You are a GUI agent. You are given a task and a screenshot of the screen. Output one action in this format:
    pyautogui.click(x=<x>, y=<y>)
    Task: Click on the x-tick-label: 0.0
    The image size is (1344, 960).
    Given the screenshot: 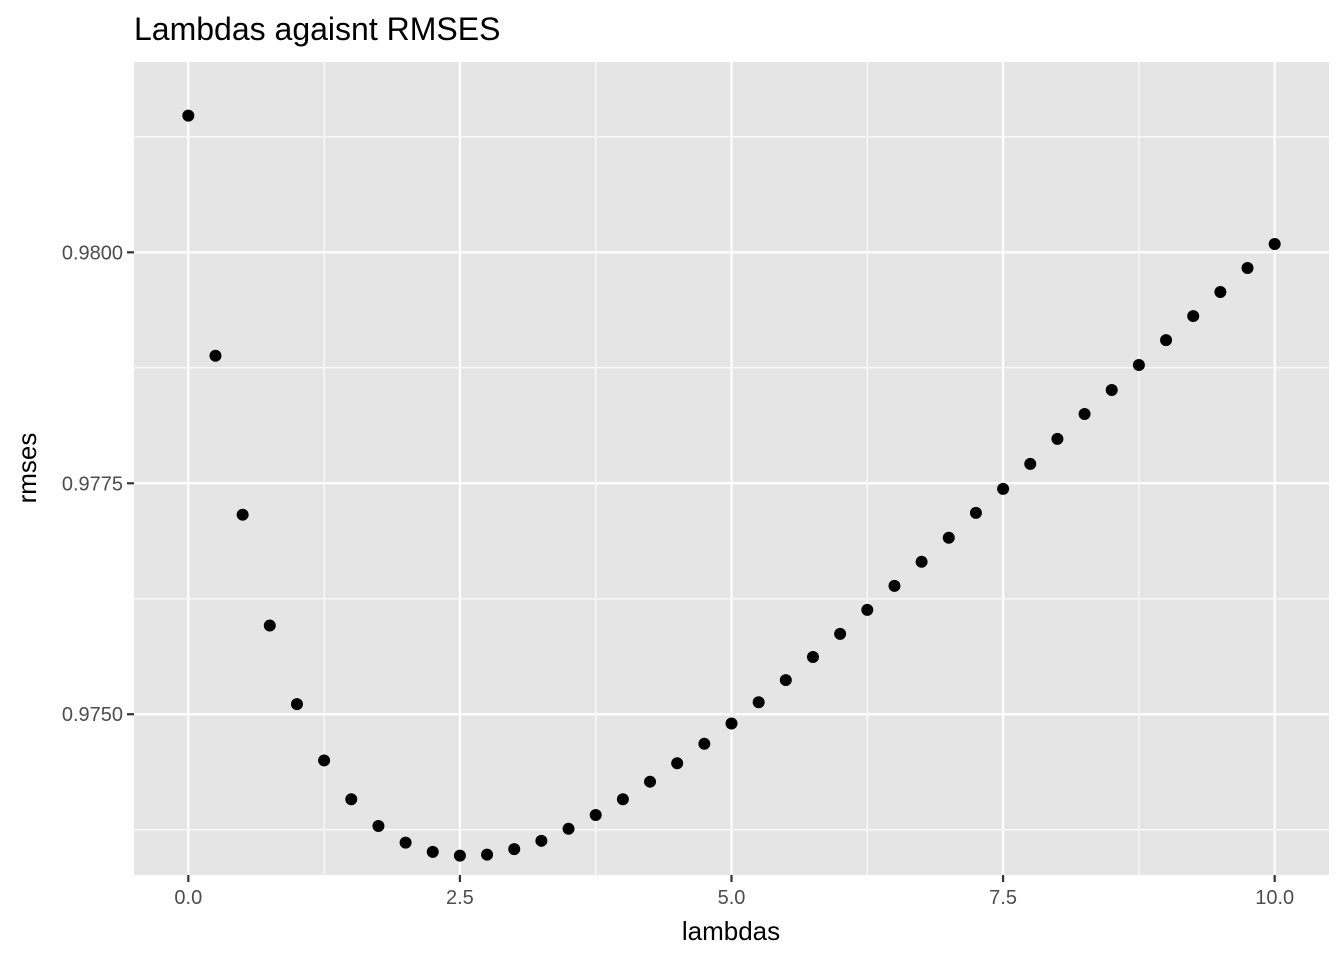 What is the action you would take?
    pyautogui.click(x=188, y=898)
    